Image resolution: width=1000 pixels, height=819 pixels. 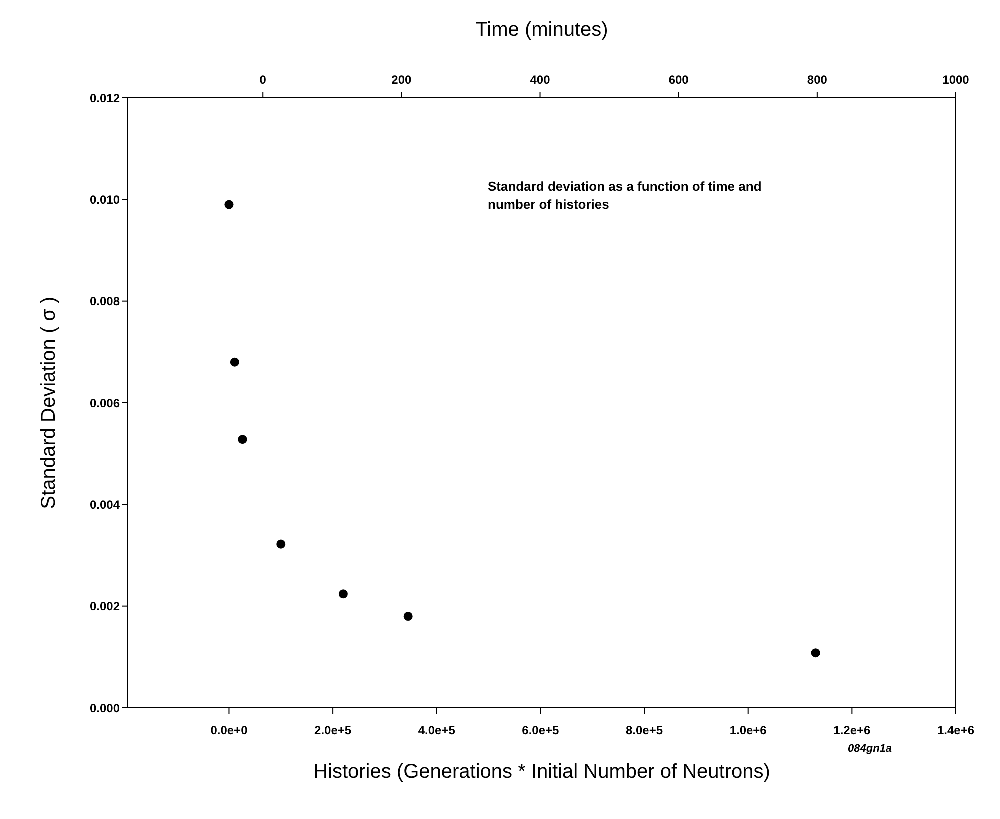 What do you see at coordinates (853, 731) in the screenshot?
I see `x-tick-label: 1.2e+6` at bounding box center [853, 731].